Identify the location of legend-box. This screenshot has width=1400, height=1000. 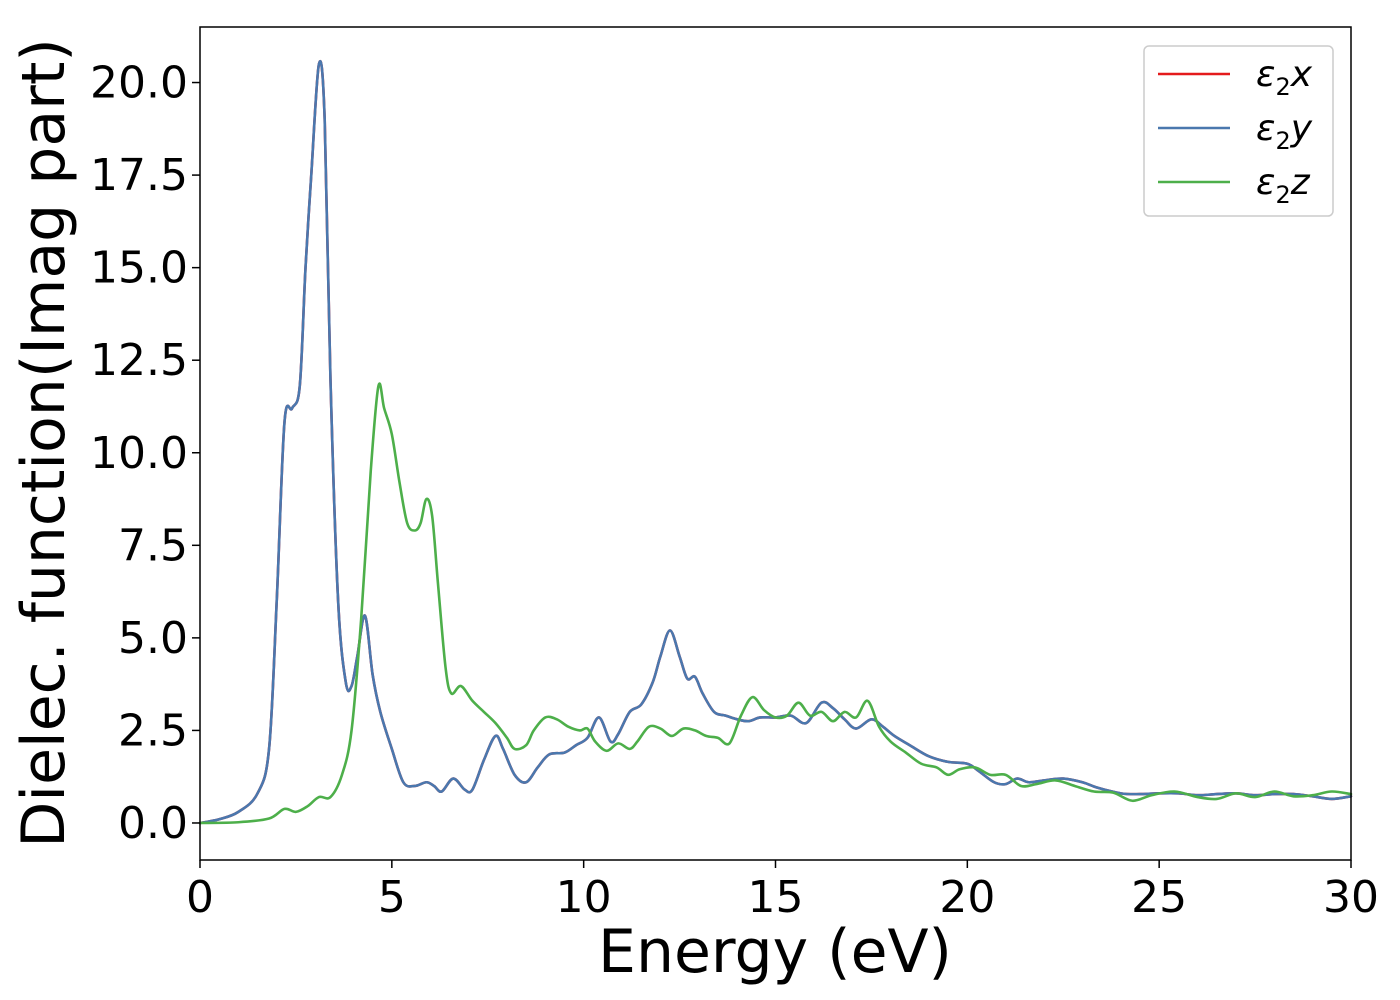
(1238, 131).